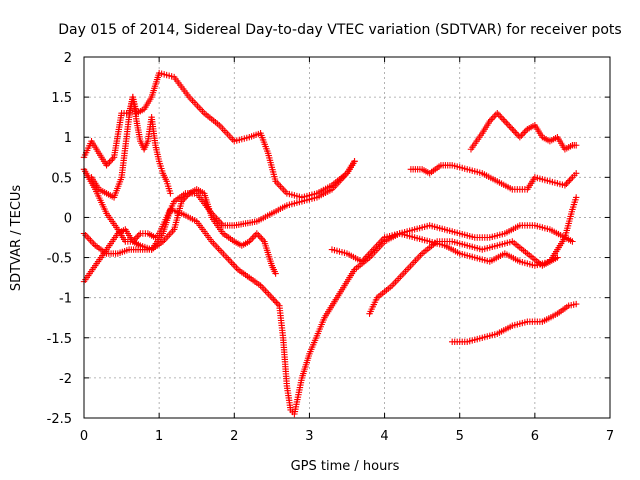 The width and height of the screenshot is (640, 480). What do you see at coordinates (65, 379) in the screenshot?
I see `y-tick-label: -2` at bounding box center [65, 379].